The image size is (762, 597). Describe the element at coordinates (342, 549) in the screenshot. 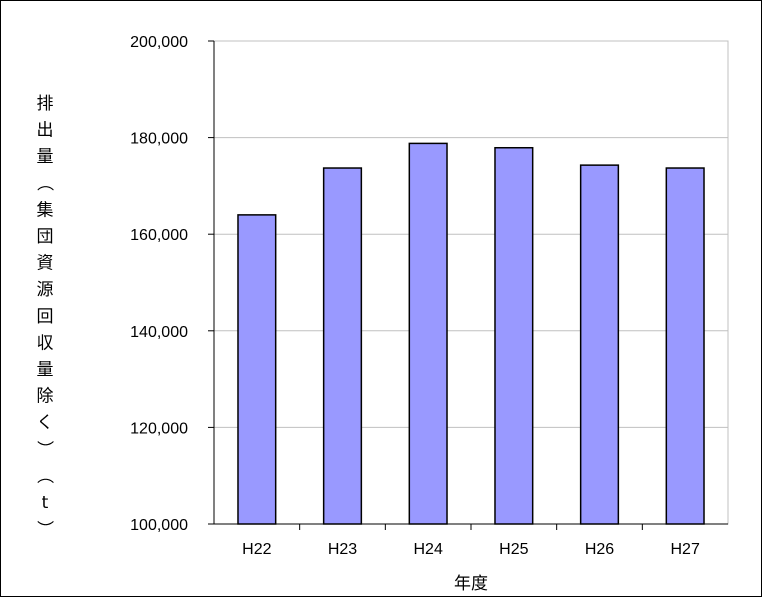

I see `x-tick-label: H23` at that location.